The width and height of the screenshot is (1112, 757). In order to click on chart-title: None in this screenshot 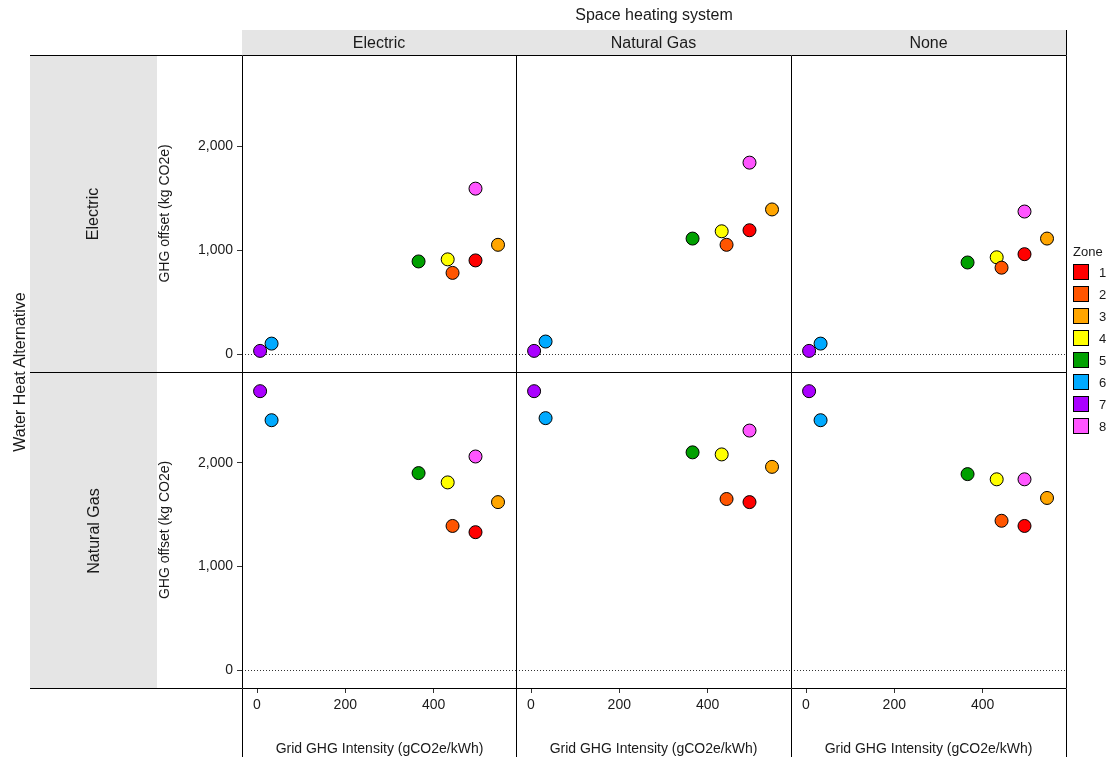, I will do `click(928, 42)`.